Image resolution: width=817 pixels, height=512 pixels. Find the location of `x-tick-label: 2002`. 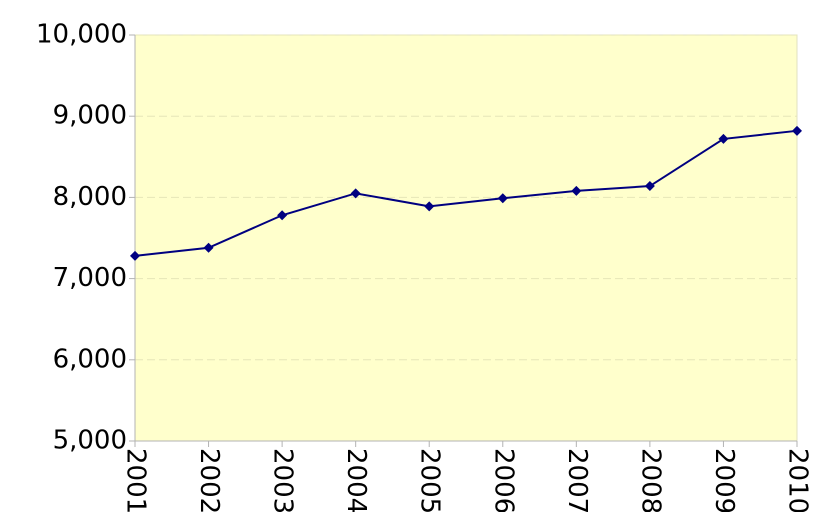

x-tick-label: 2002 is located at coordinates (209, 480).